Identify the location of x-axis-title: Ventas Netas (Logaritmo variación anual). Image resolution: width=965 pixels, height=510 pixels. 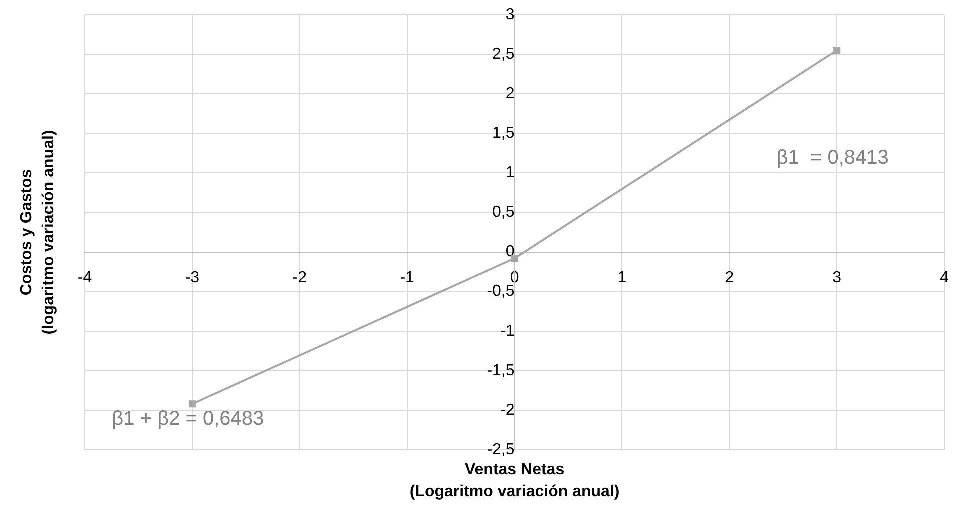
(515, 480).